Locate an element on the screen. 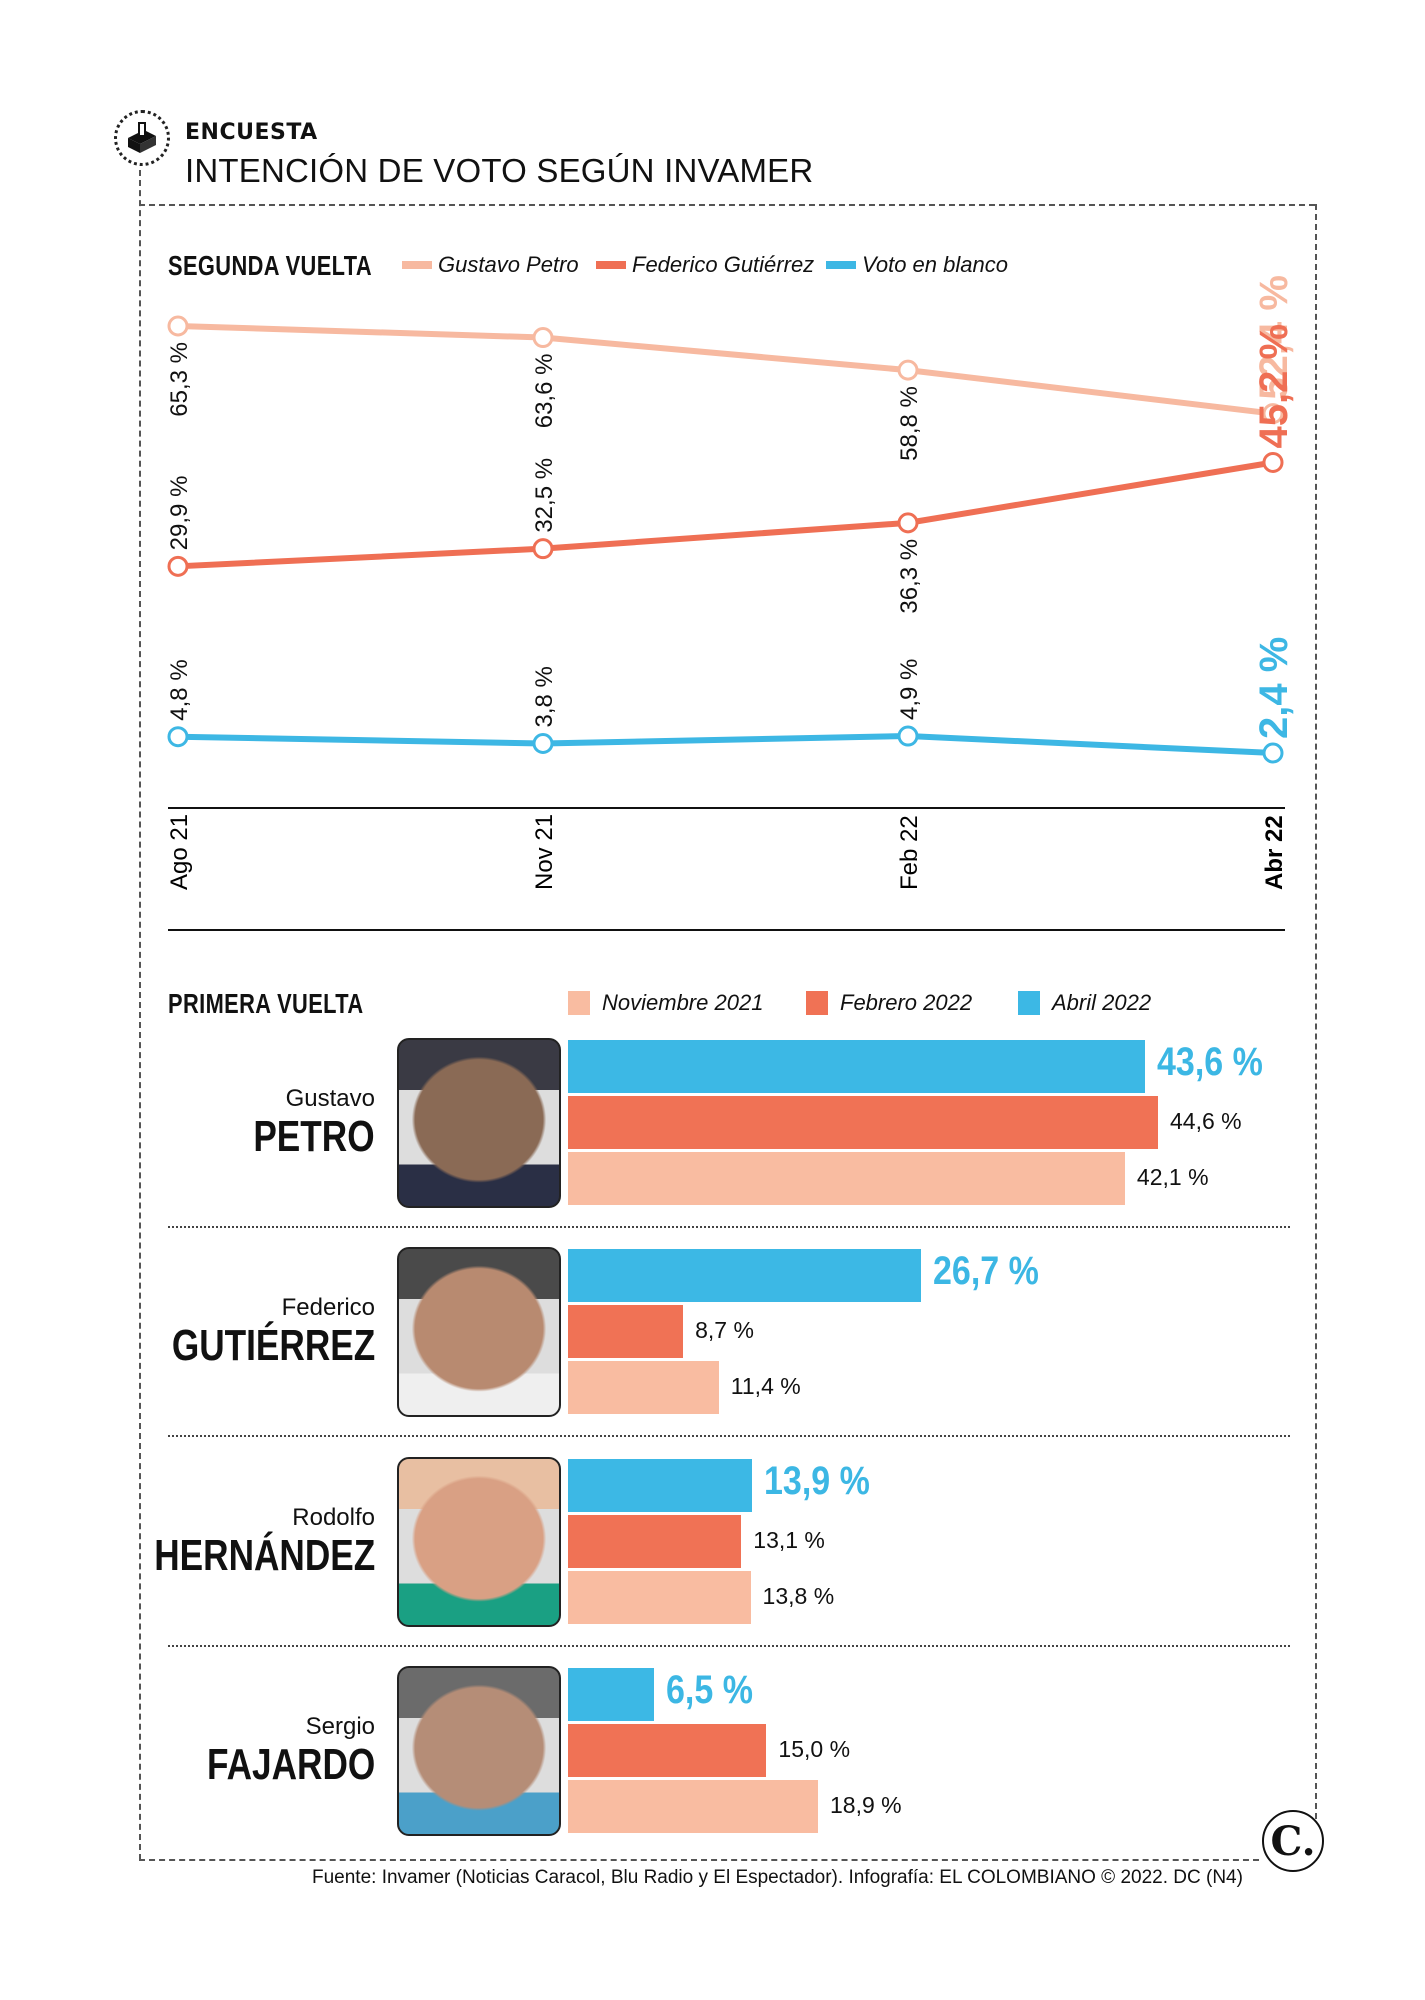 This screenshot has width=1425, height=2000. data-label-gutierrez: 36,3 % is located at coordinates (909, 576).